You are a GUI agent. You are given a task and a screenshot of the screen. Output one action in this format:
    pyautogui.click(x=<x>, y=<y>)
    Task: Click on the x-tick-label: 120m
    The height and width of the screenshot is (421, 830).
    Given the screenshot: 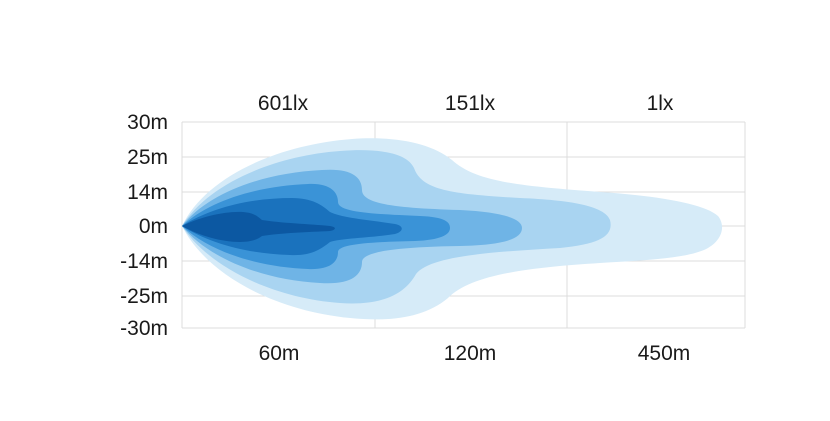 What is the action you would take?
    pyautogui.click(x=470, y=353)
    